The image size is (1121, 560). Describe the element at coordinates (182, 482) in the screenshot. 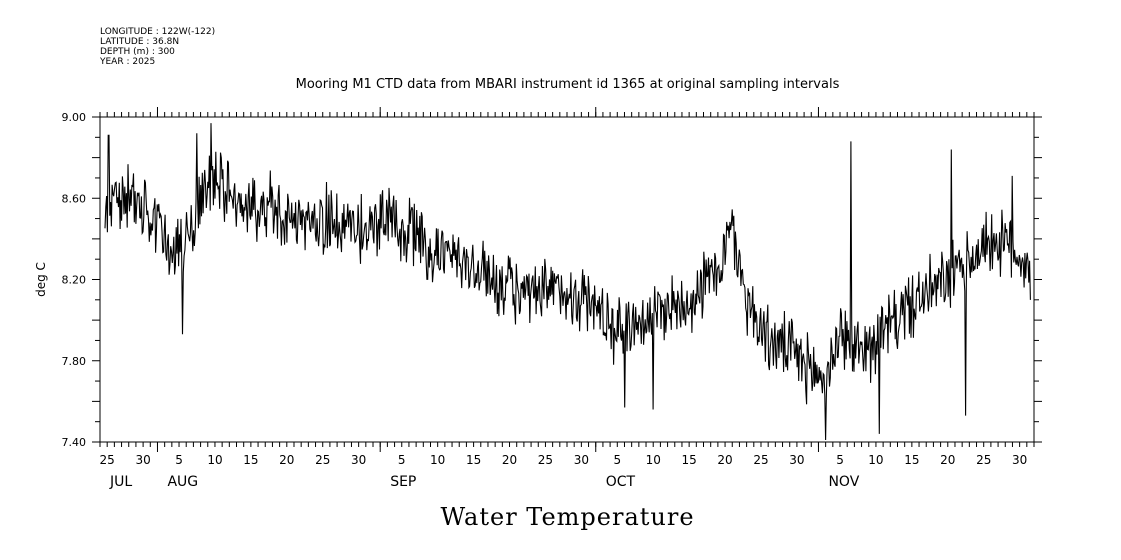

I see `x-month-label: AUG` at that location.